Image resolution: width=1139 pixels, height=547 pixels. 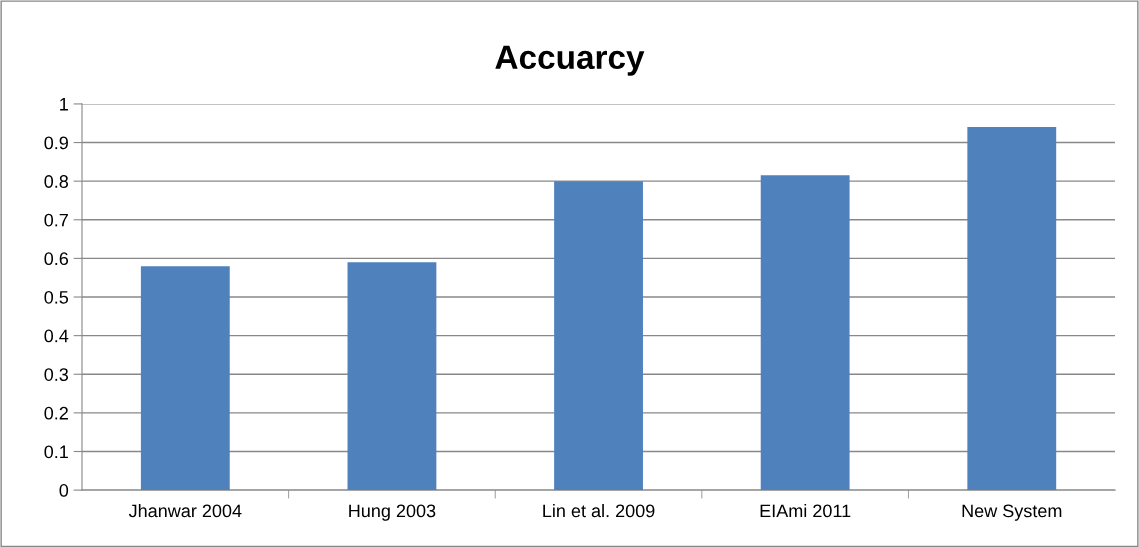 I want to click on chart-title: Accuarcy, so click(x=570, y=60).